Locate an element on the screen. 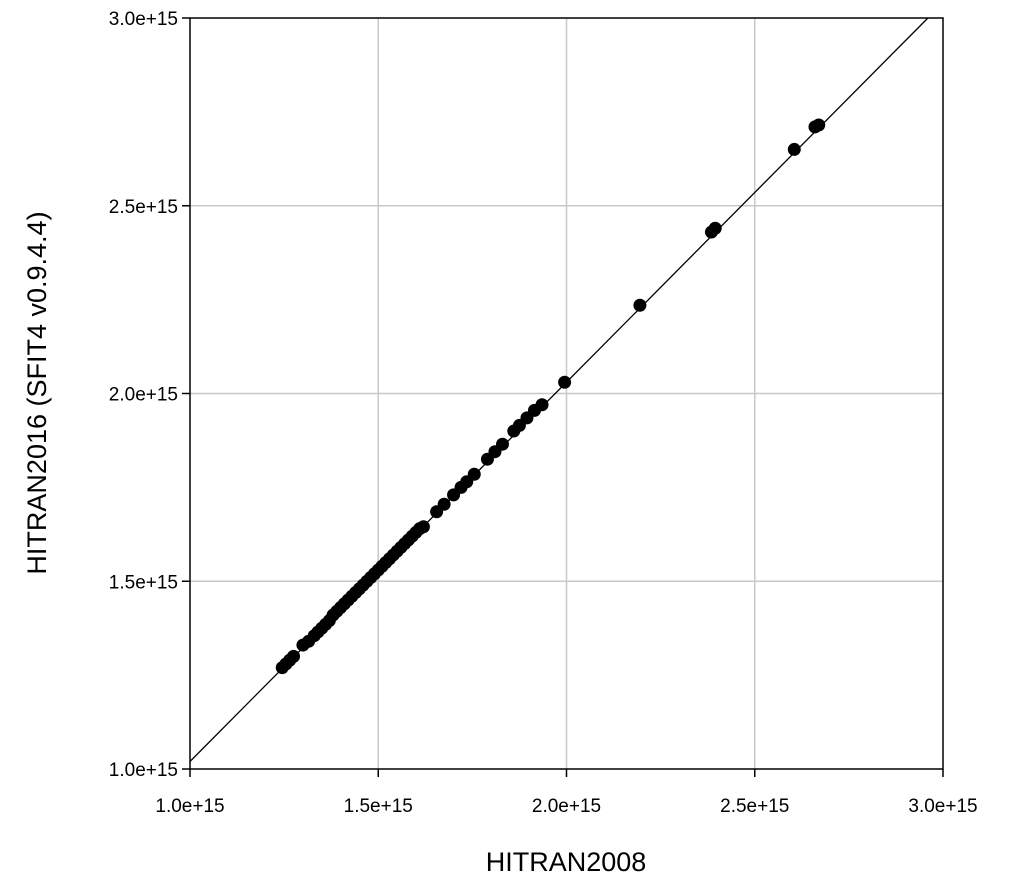 This screenshot has height=879, width=1015. y-tick-label: 1.0e+15 is located at coordinates (143, 770).